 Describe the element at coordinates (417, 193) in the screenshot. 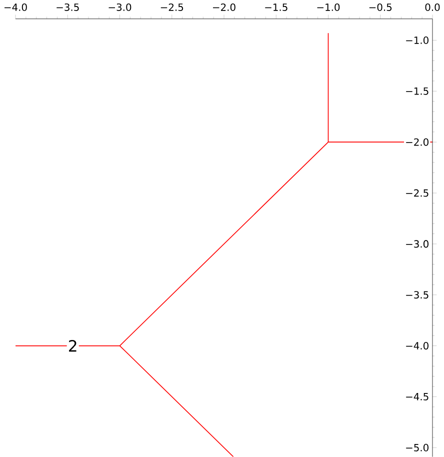

I see `y-tick-label: −2.5` at that location.